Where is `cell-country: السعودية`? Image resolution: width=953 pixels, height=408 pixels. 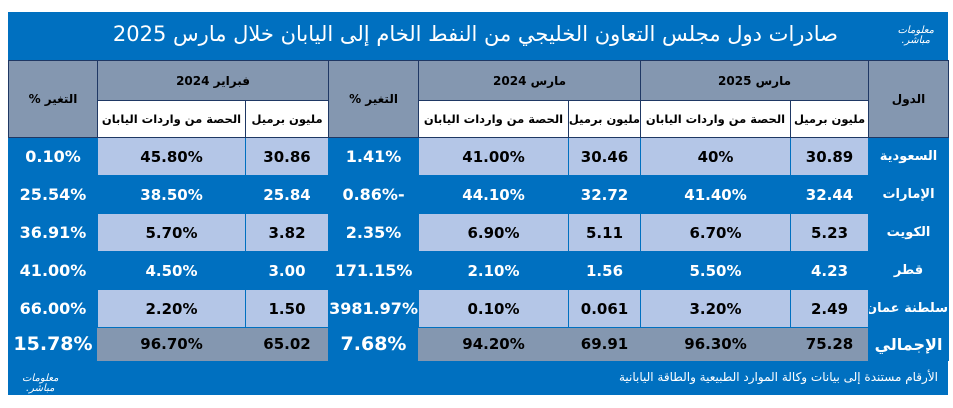 cell-country: السعودية is located at coordinates (909, 156).